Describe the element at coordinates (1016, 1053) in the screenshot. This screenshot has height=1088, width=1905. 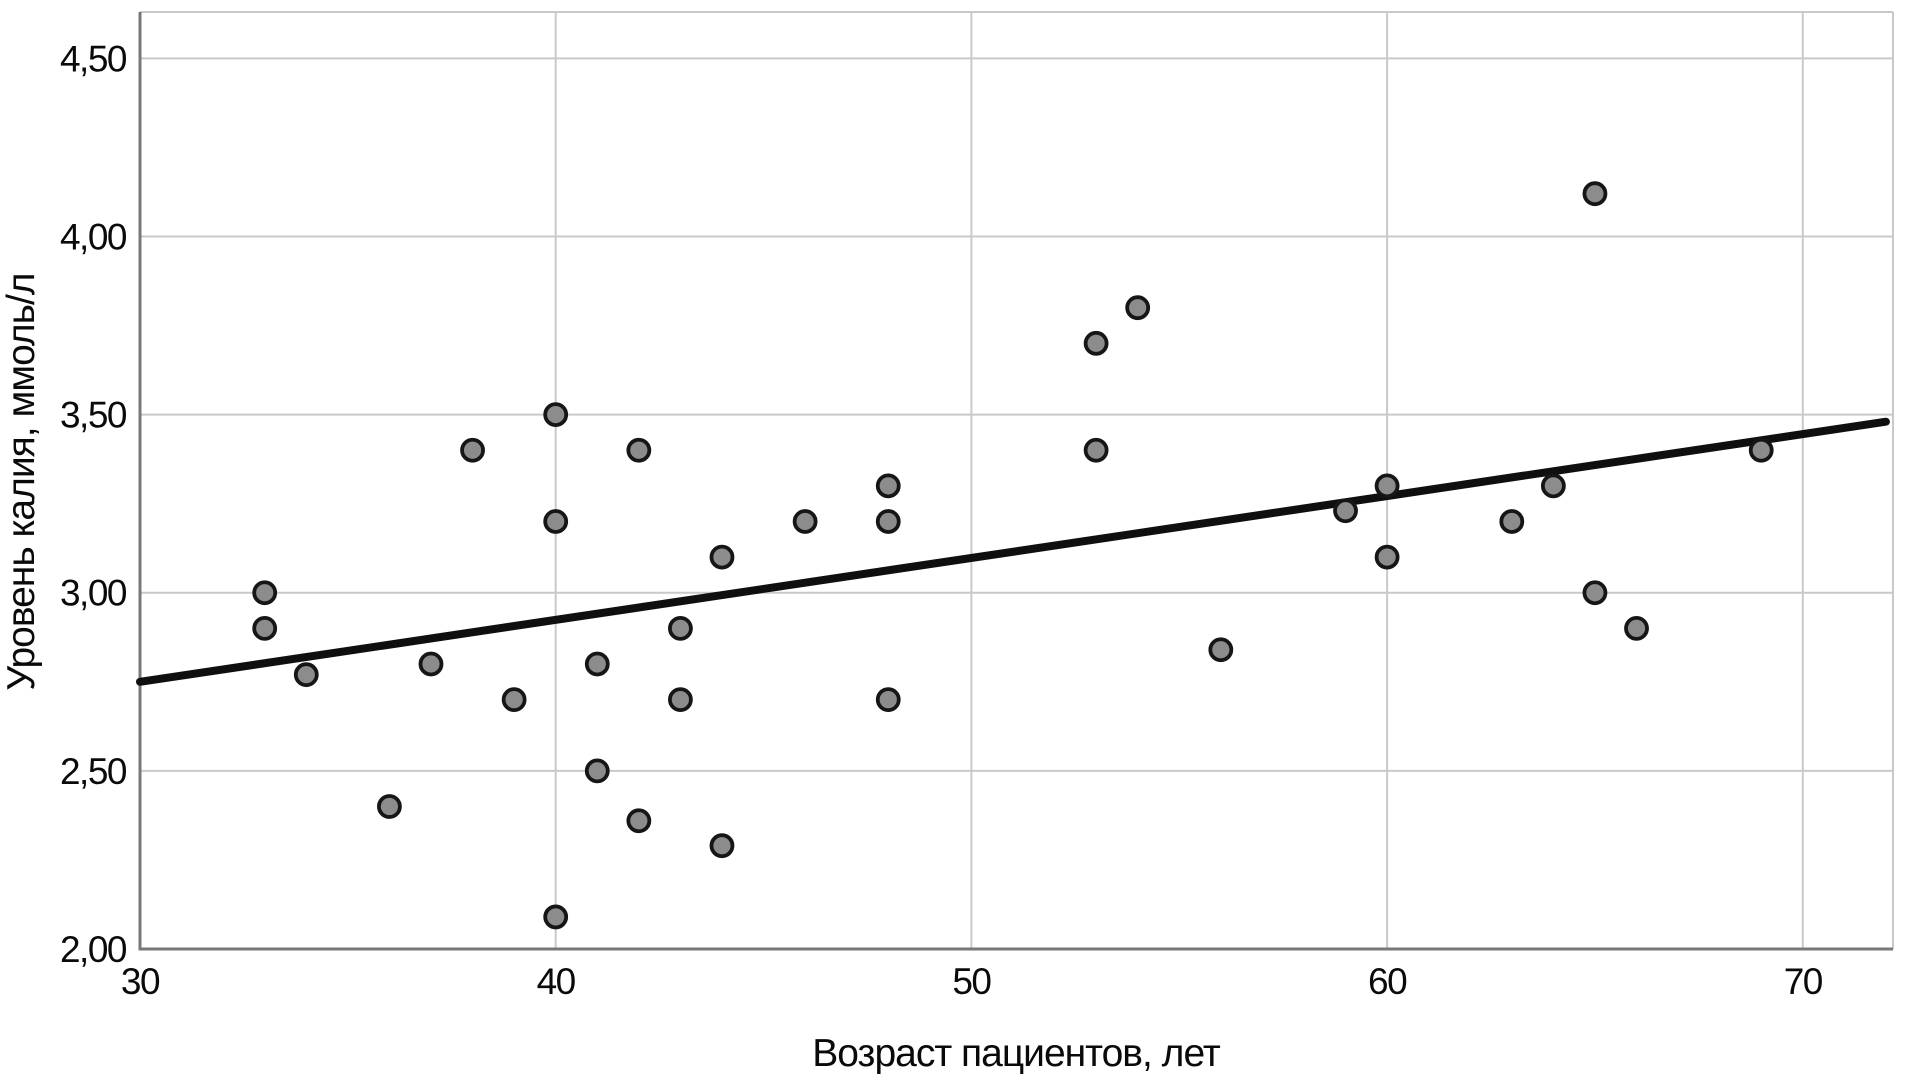
I see `x-axis-title: Возраст пациентов, лет` at that location.